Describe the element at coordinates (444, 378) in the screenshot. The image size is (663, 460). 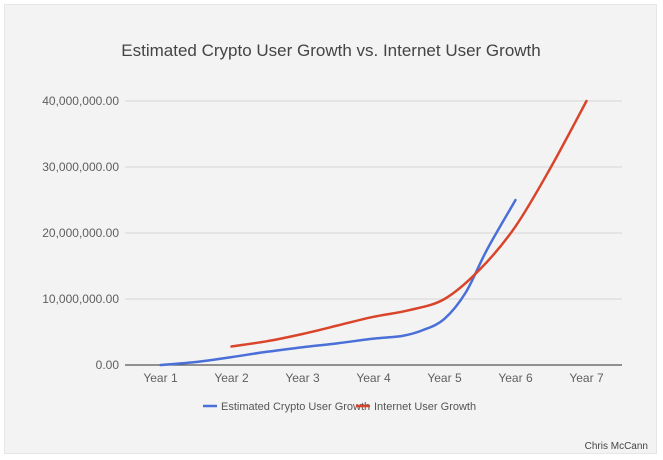
I see `x-tick-label: Year 5` at that location.